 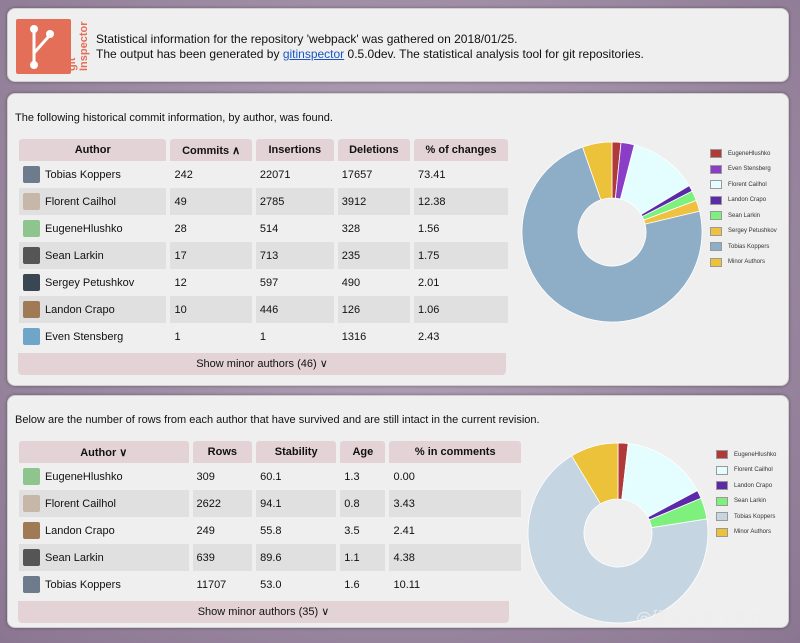 I want to click on author-cell: EugeneHlushko, so click(x=104, y=476).